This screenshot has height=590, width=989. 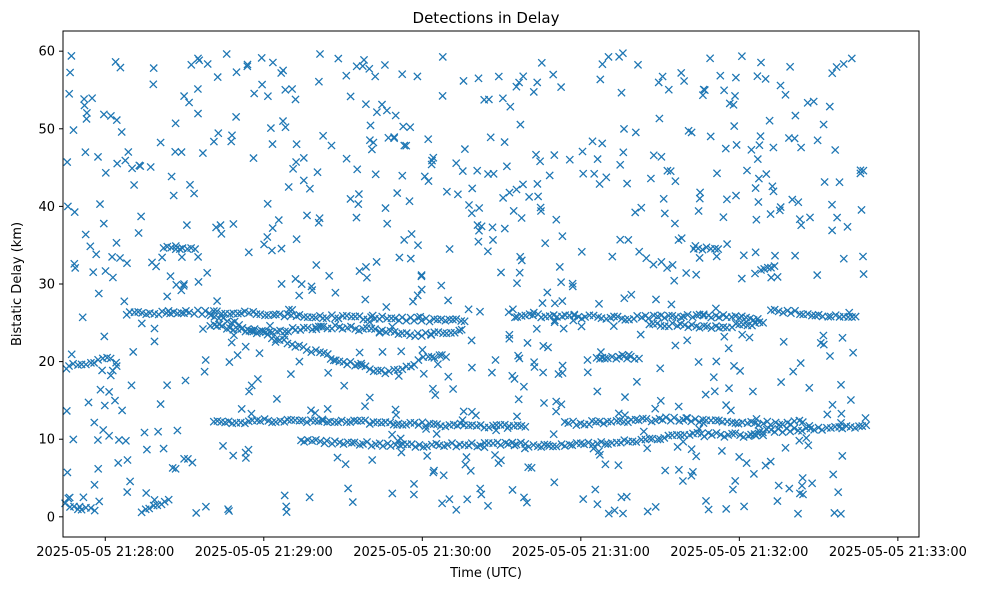 What do you see at coordinates (264, 552) in the screenshot?
I see `x-tick-label: 2025-05-05 21:29:00` at bounding box center [264, 552].